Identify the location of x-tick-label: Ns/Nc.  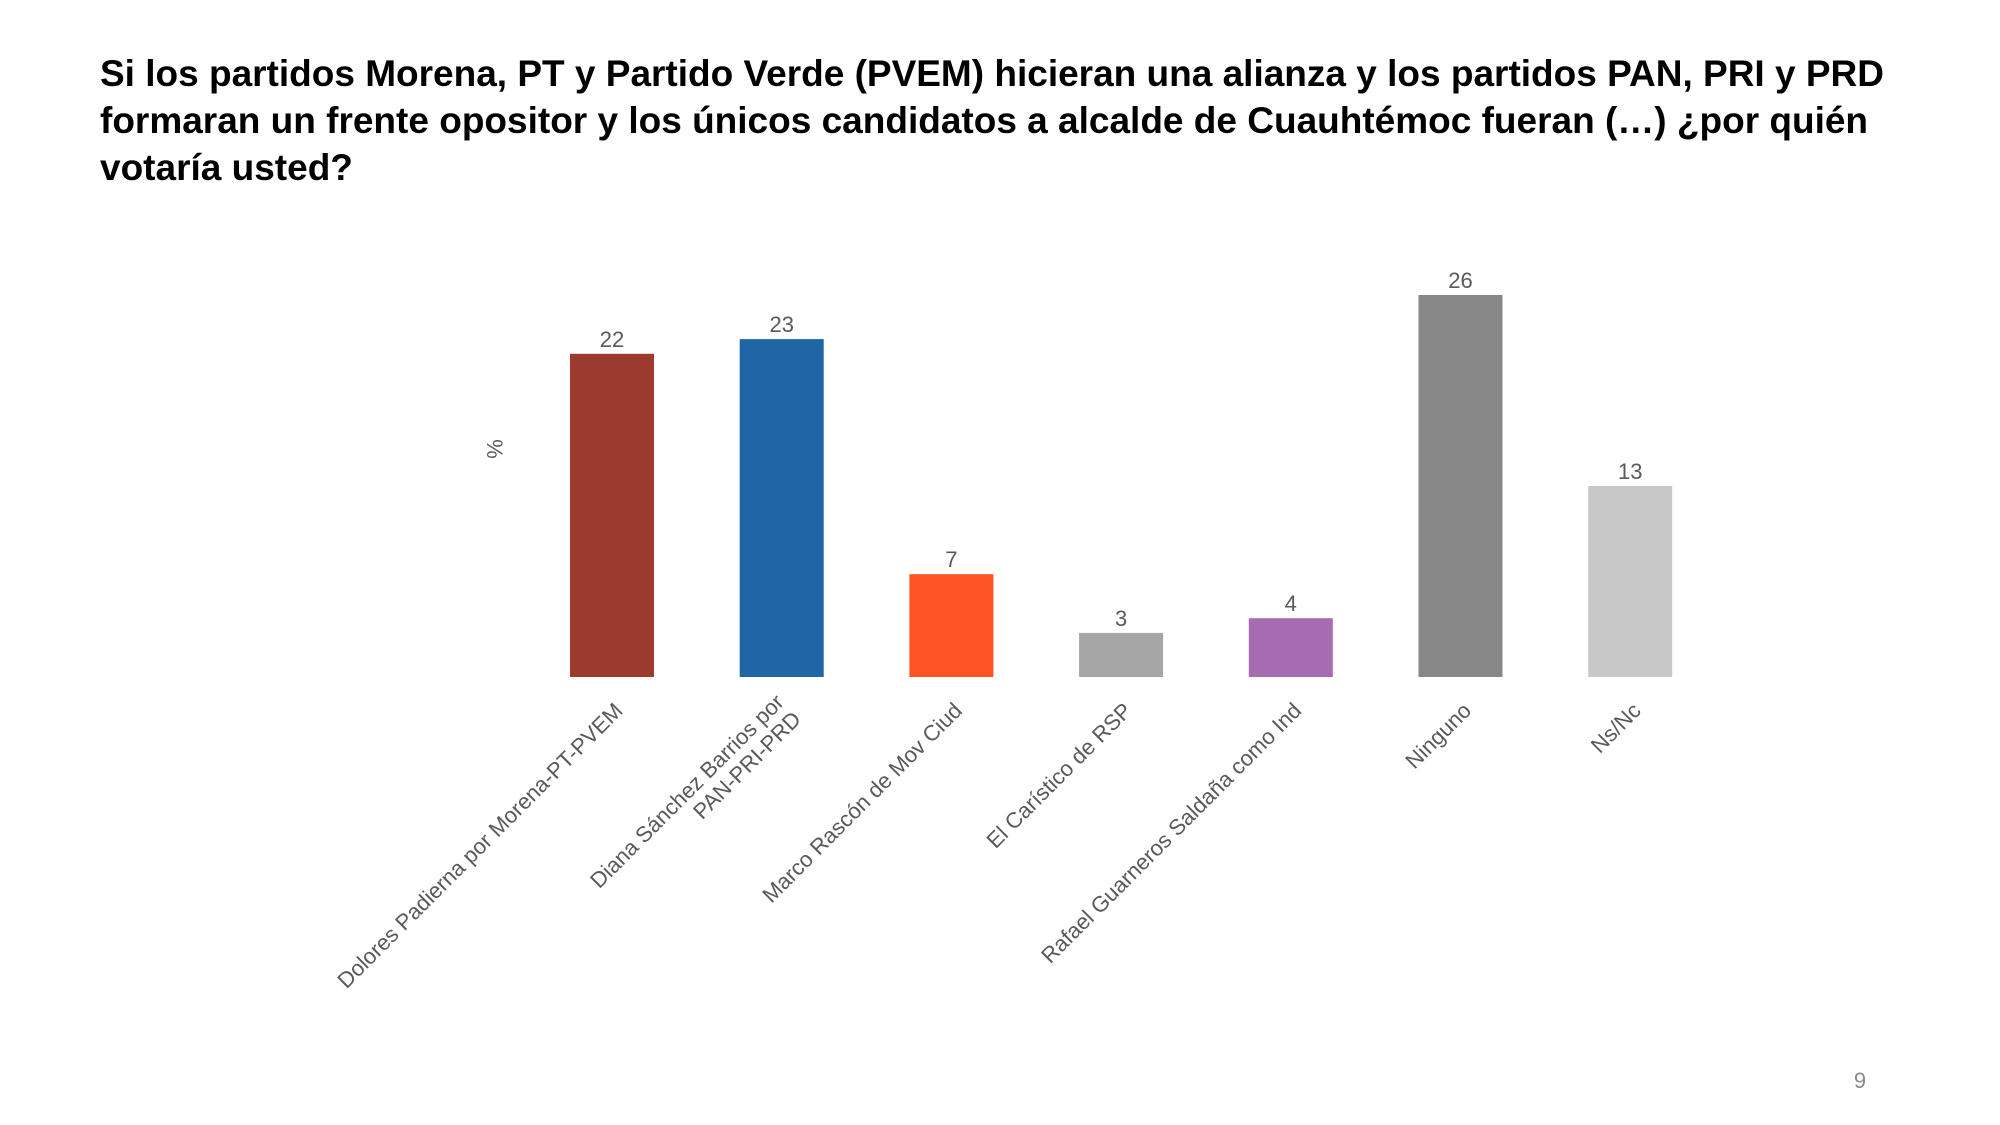
(1616, 728).